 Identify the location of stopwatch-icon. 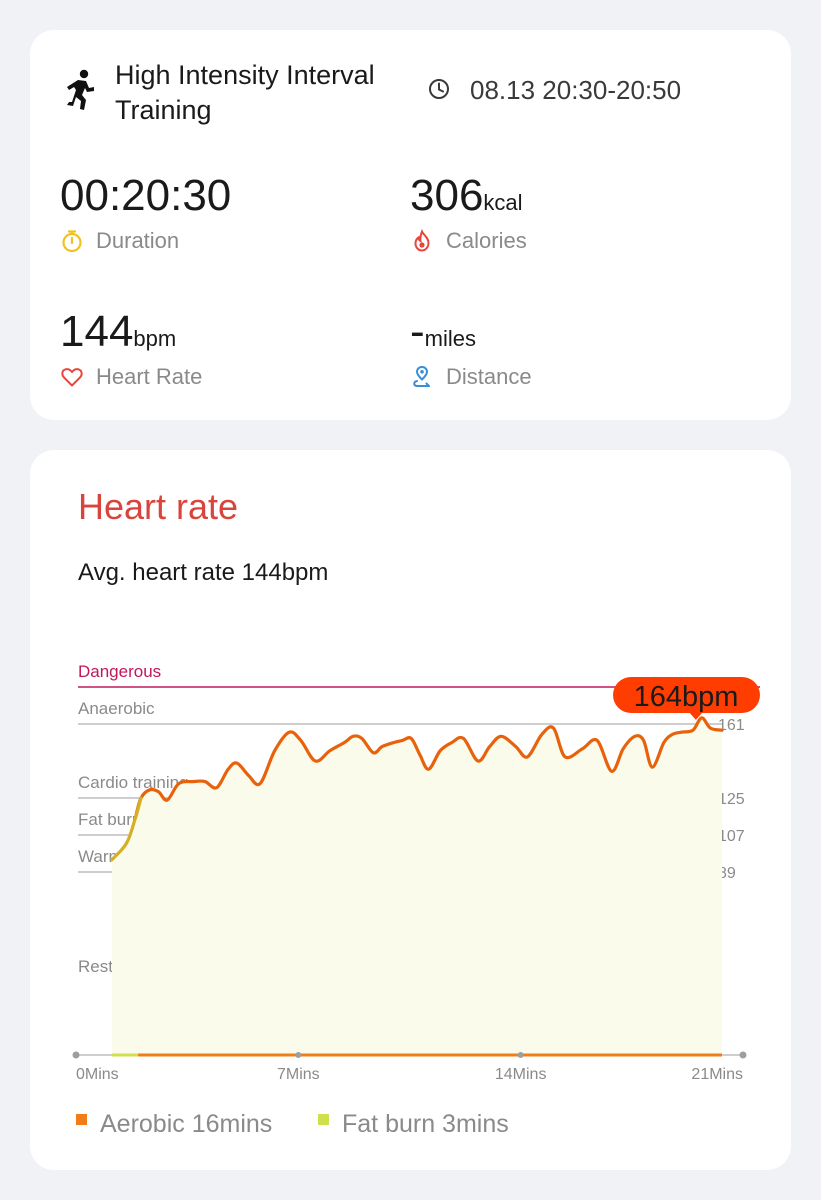
(72, 241).